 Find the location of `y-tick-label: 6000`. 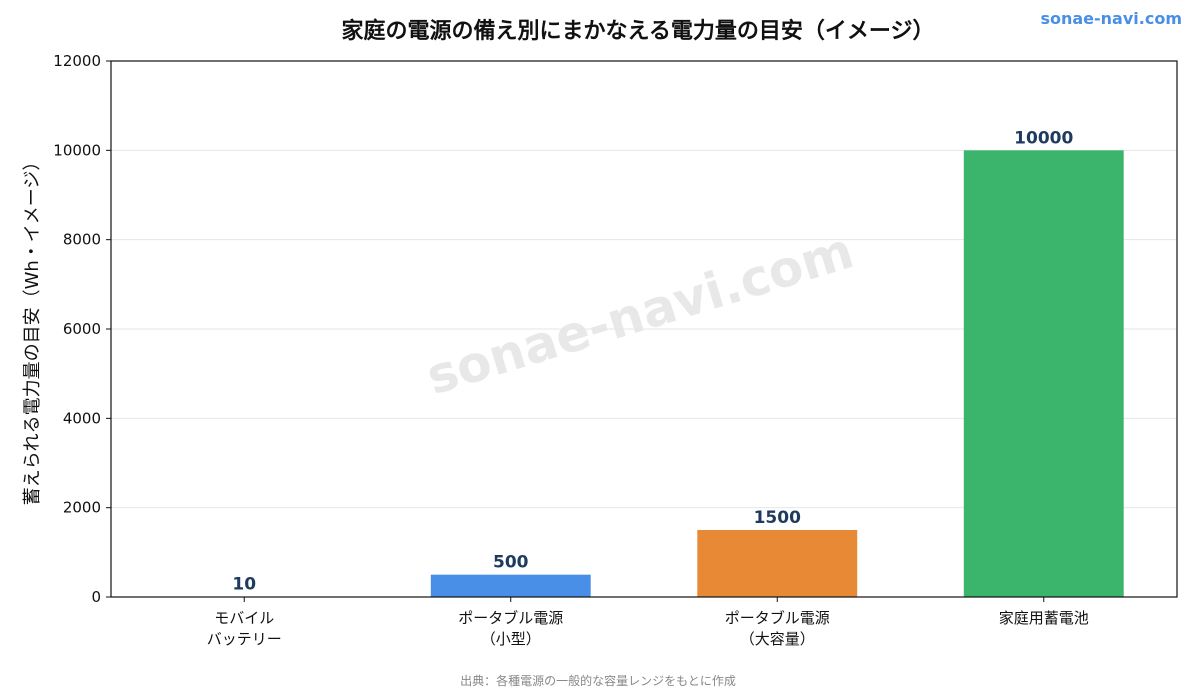

y-tick-label: 6000 is located at coordinates (82, 329).